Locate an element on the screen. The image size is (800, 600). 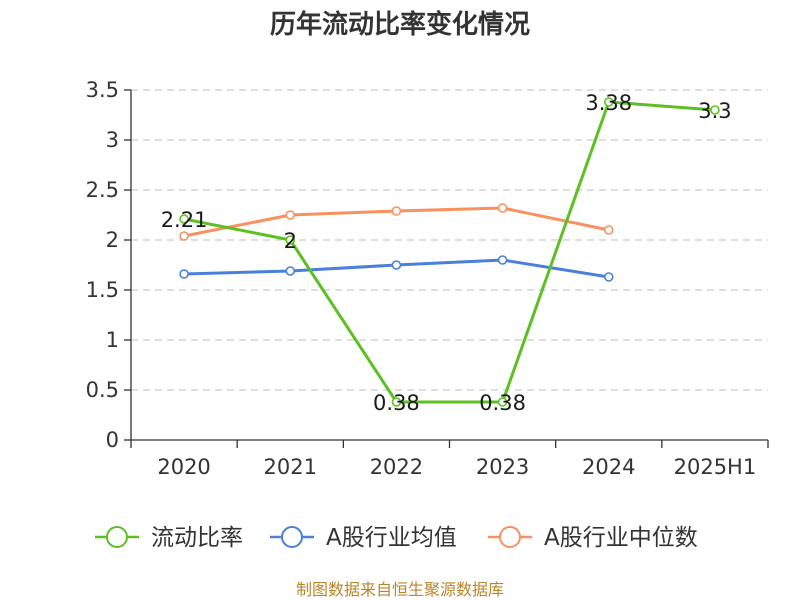
y-tick-label: 0 is located at coordinates (112, 440).